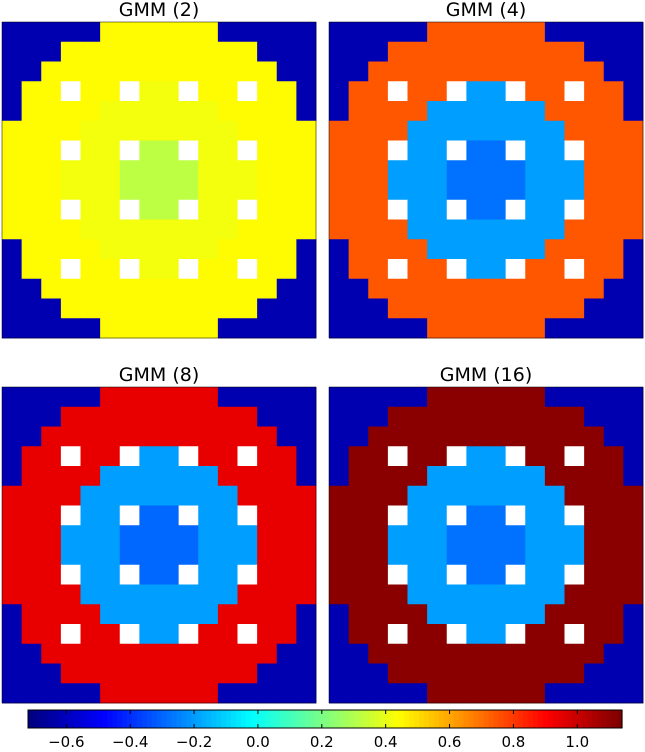 The height and width of the screenshot is (752, 645). I want to click on colorbar-tick-label: −0.6, so click(66, 742).